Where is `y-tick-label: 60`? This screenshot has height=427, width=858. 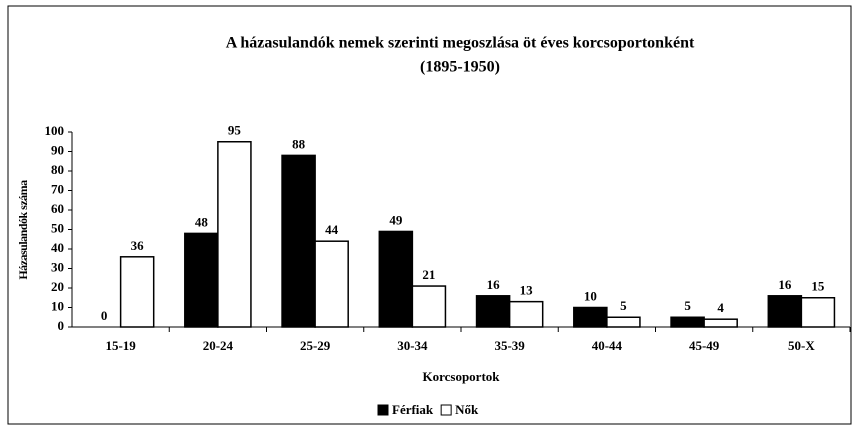
y-tick-label: 60 is located at coordinates (57, 208).